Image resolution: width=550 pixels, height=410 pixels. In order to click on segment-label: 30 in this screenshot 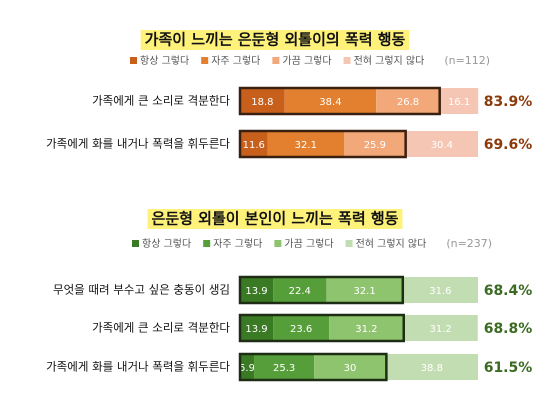, I will do `click(350, 368)`.